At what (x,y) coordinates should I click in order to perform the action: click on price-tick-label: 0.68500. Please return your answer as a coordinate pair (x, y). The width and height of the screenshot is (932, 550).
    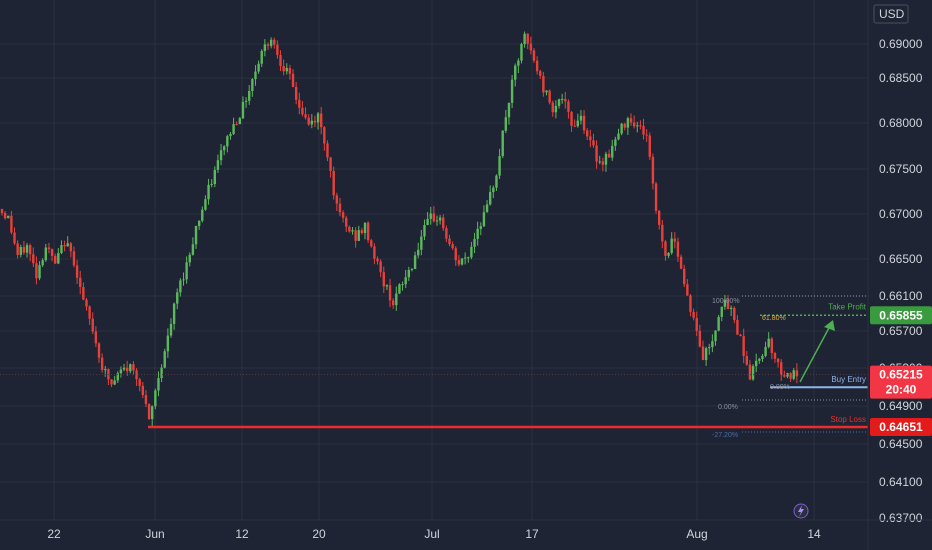
    Looking at the image, I should click on (901, 78).